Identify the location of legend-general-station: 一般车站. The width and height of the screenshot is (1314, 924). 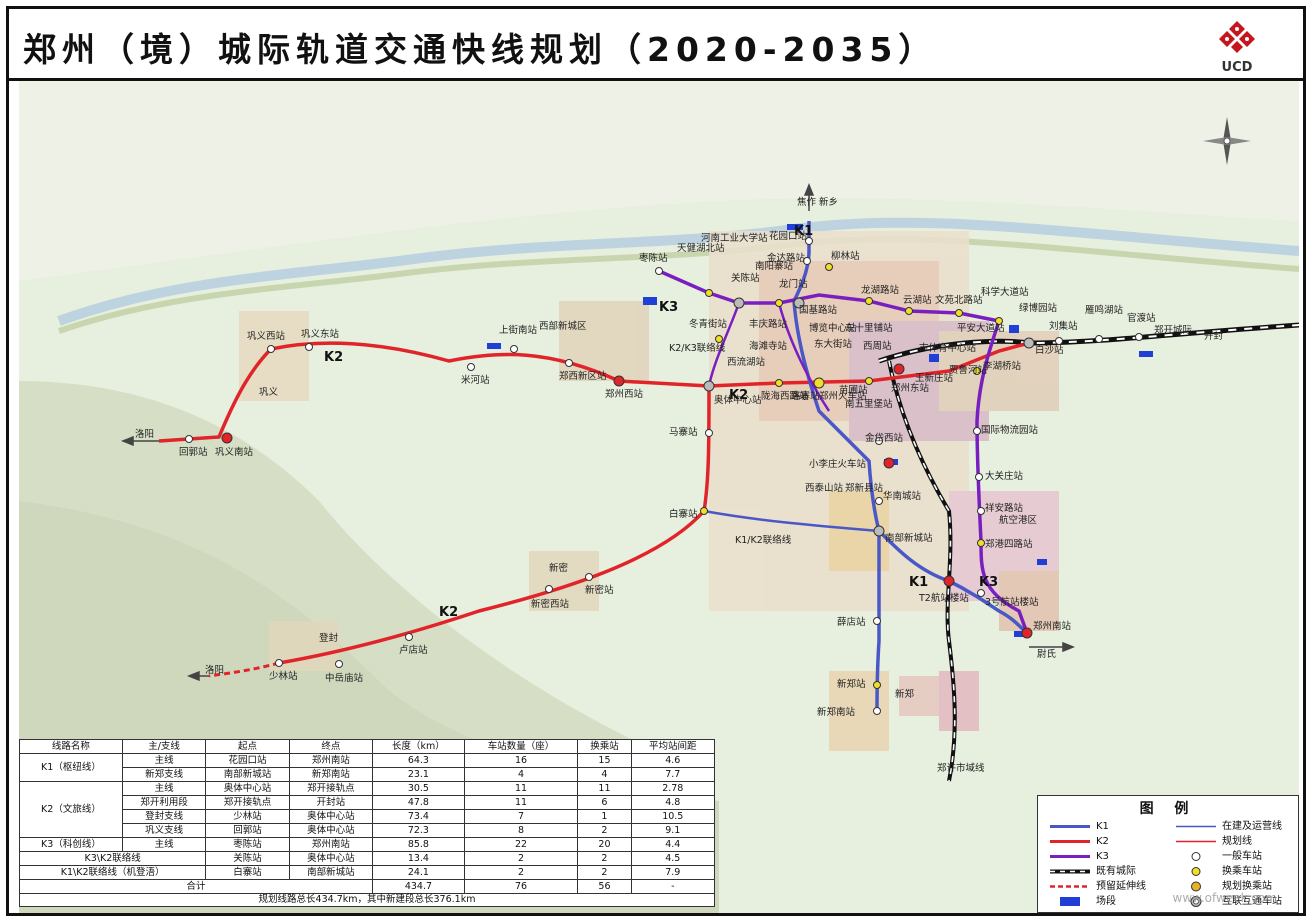
(1235, 856).